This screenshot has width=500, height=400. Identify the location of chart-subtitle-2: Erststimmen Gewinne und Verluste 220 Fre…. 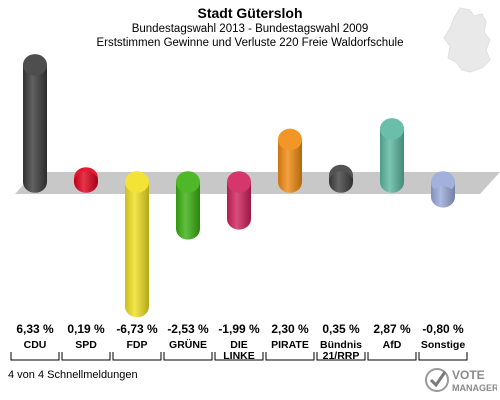
(250, 43).